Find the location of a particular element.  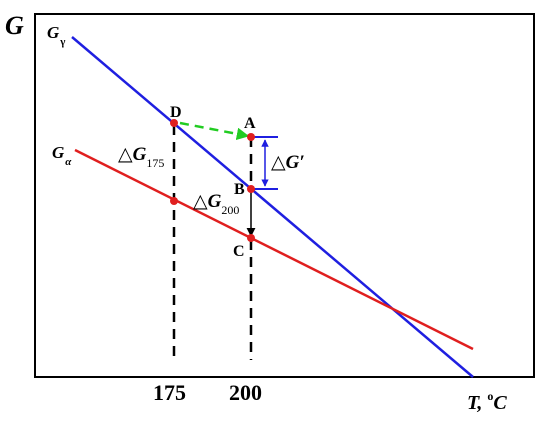

label-b: B is located at coordinates (239, 189).